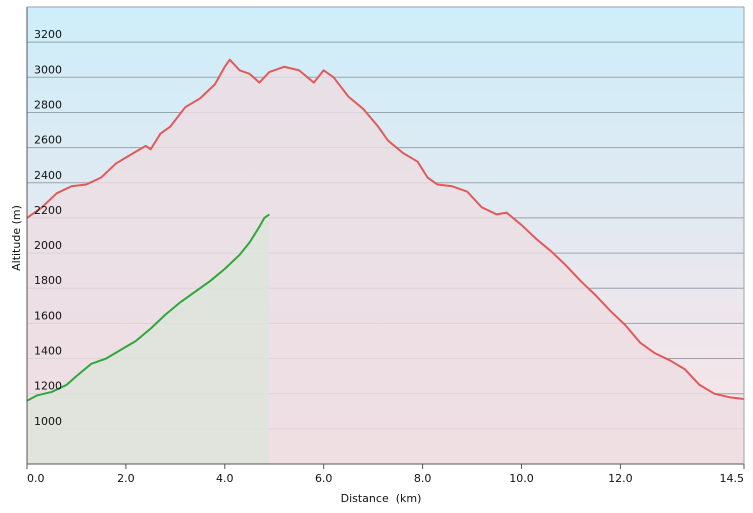 The image size is (753, 513). Describe the element at coordinates (48, 386) in the screenshot. I see `y-tick-label: 1200` at that location.